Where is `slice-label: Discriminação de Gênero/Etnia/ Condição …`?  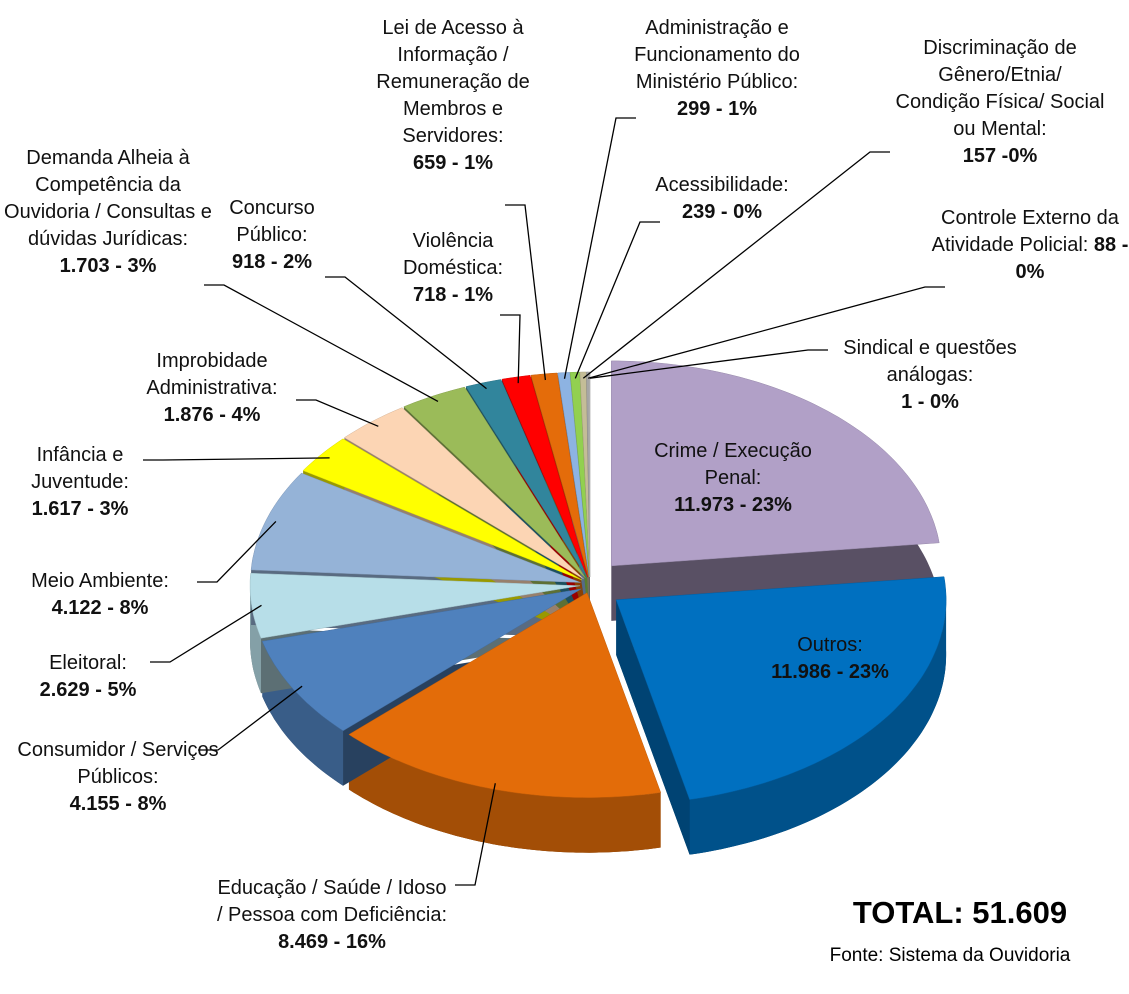
slice-label: Discriminação de Gênero/Etnia/ Condição … is located at coordinates (1000, 102).